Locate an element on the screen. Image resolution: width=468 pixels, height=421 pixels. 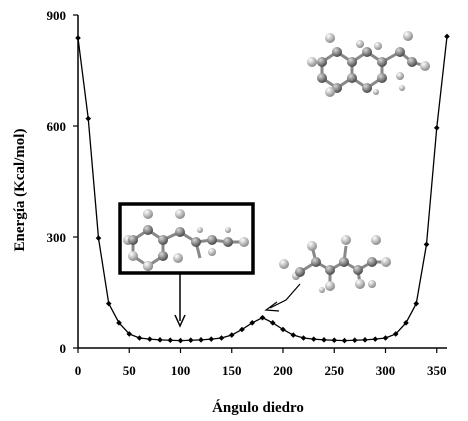
x-axis-title: Ángulo diedro is located at coordinates (258, 407).